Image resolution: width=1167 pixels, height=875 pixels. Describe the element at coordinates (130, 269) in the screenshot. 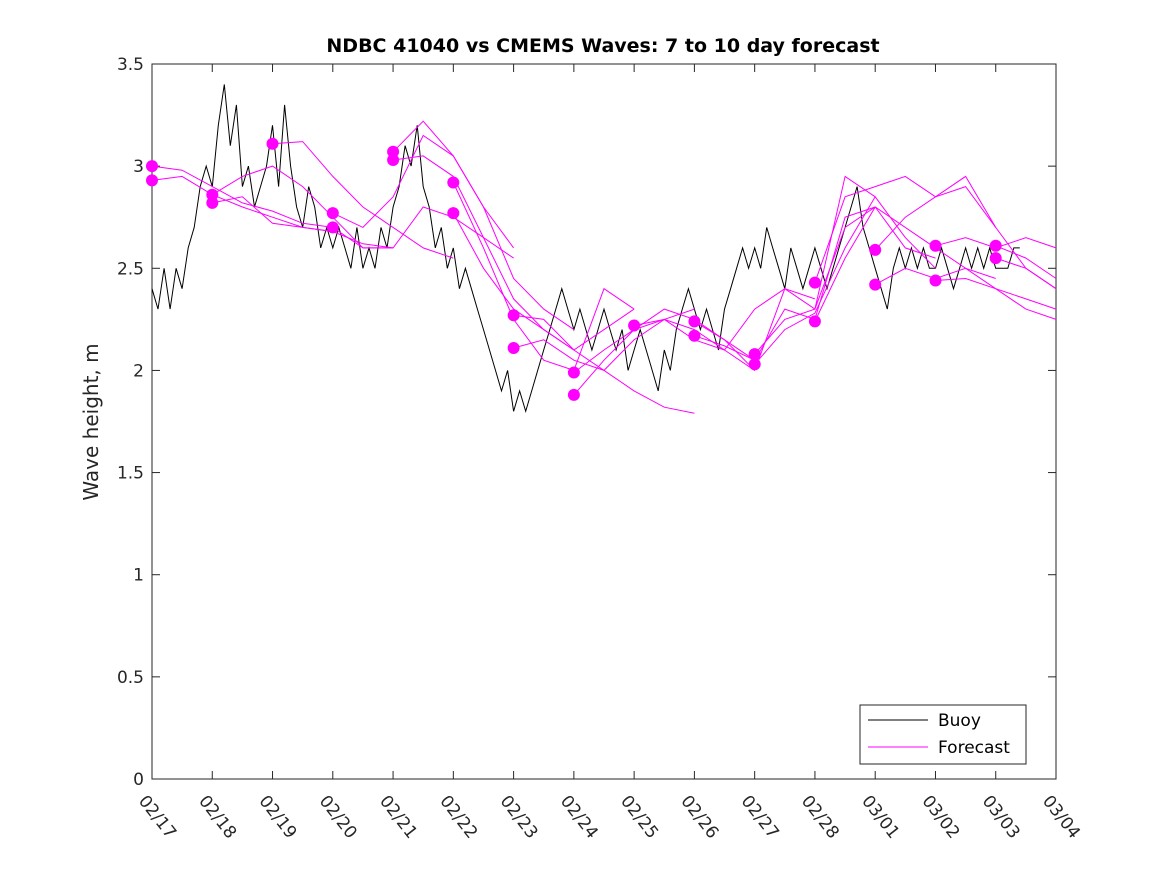

I see `y-tick-label: 2.5` at that location.